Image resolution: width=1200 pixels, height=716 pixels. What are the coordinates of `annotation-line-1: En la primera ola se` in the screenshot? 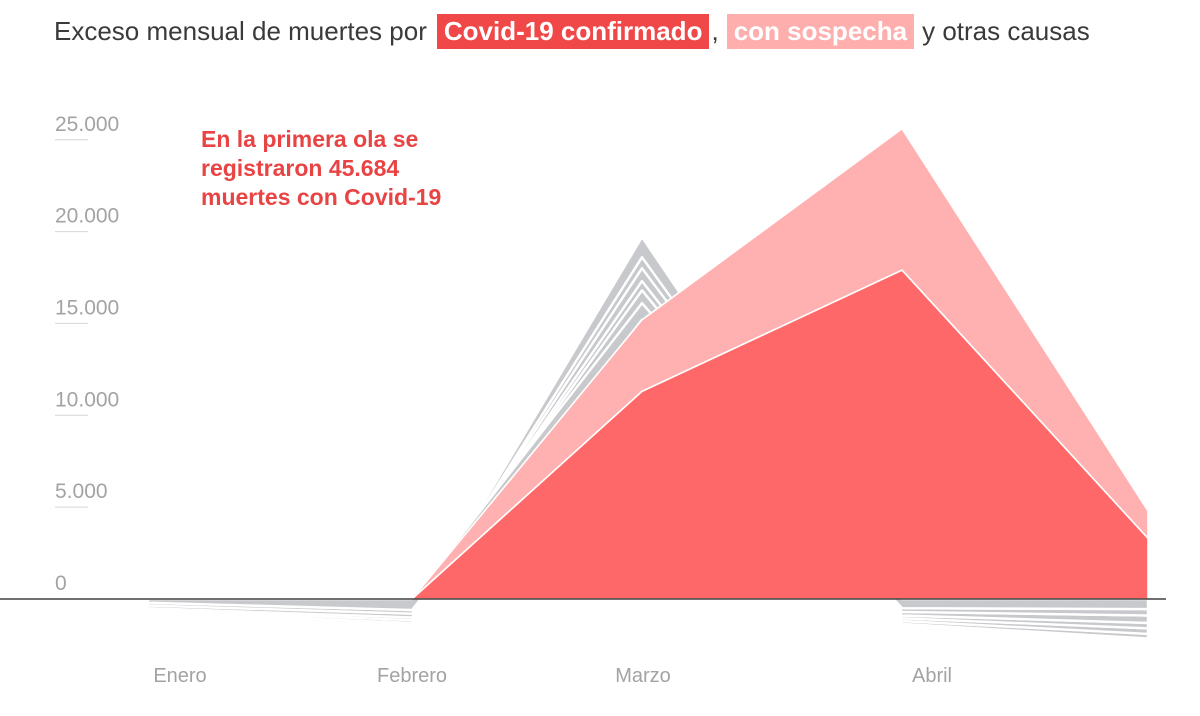 It's located at (309, 139).